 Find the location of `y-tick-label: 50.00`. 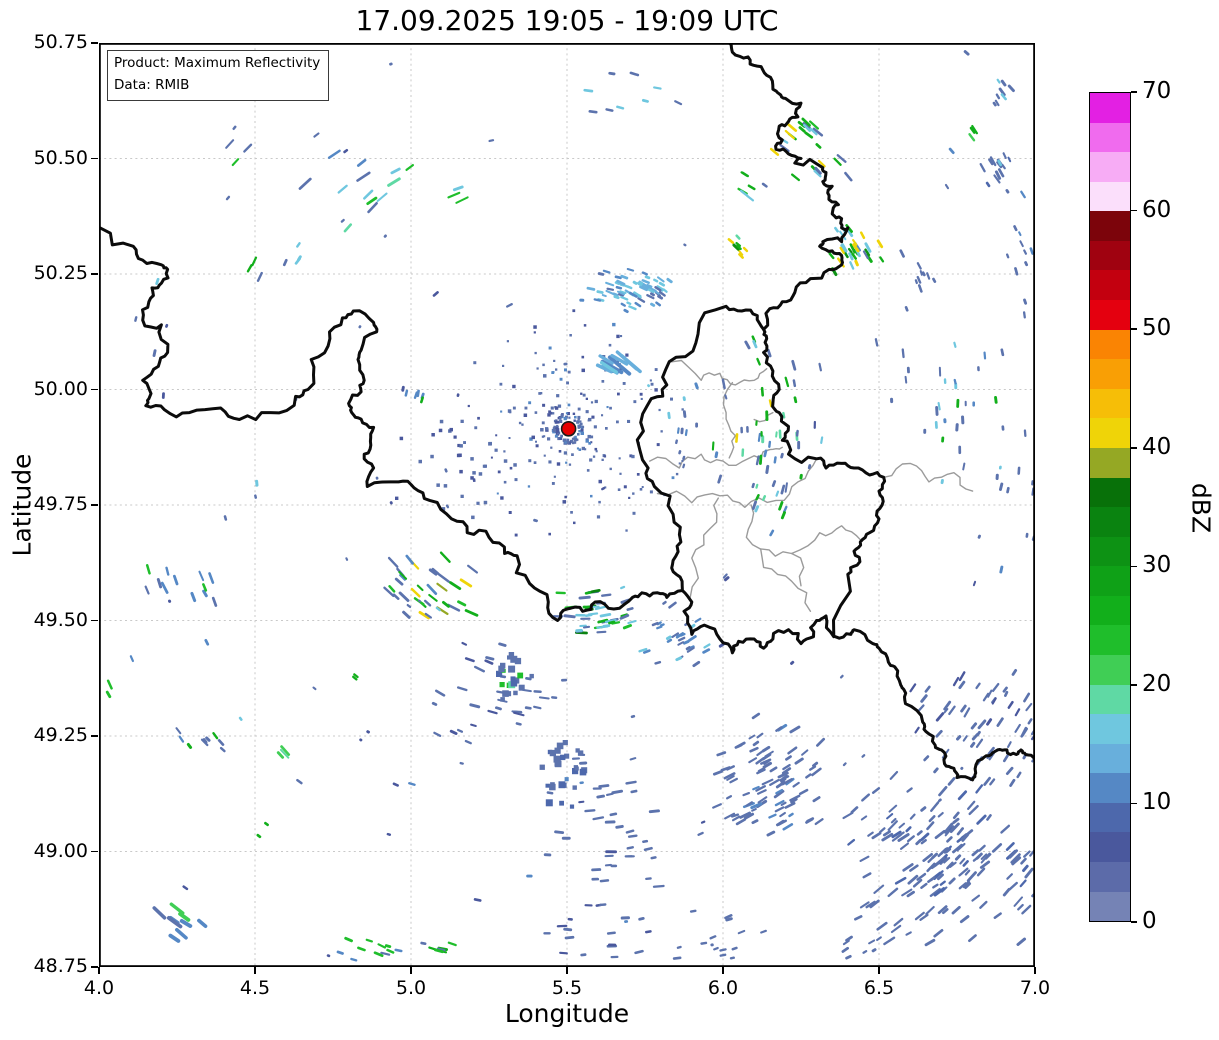

y-tick-label: 50.00 is located at coordinates (60, 388).